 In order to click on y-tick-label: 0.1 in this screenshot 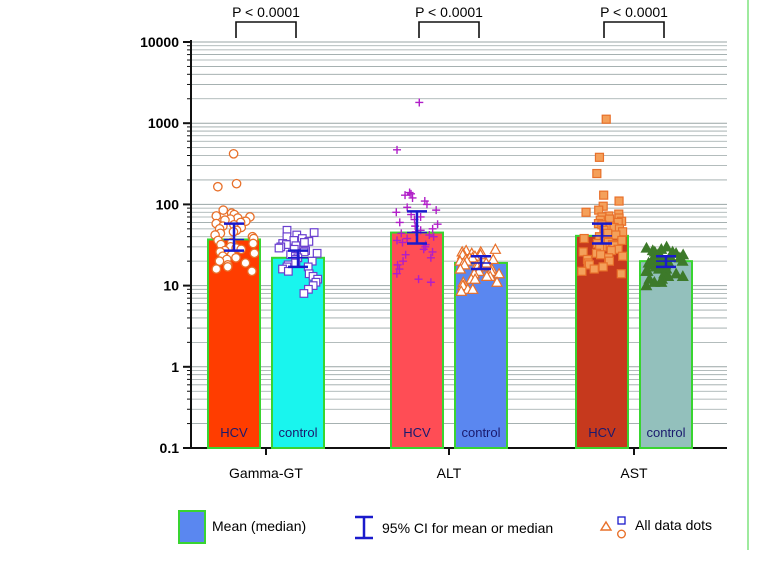, I will do `click(170, 448)`.